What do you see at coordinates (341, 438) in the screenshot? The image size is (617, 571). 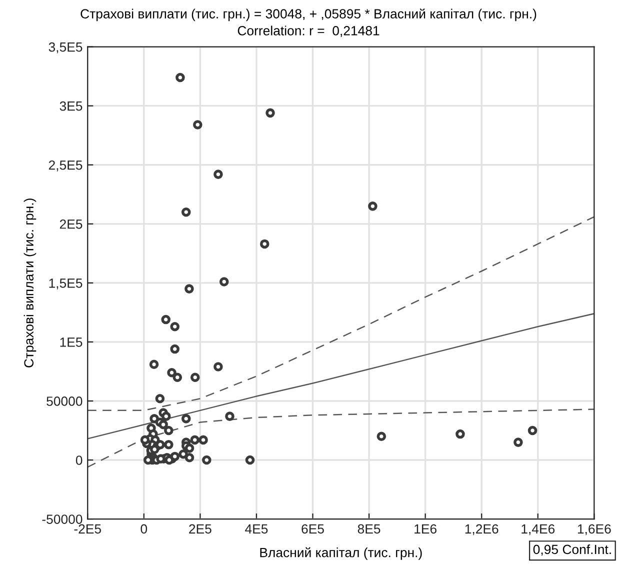 I see `line-series` at bounding box center [341, 438].